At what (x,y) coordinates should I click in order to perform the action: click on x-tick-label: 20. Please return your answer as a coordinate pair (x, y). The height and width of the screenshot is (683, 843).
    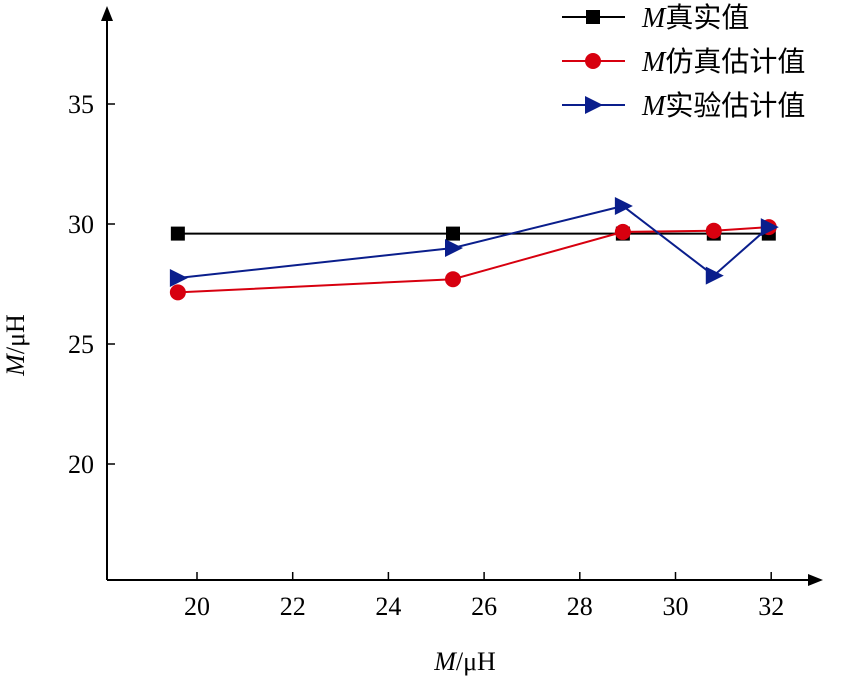
    Looking at the image, I should click on (197, 606).